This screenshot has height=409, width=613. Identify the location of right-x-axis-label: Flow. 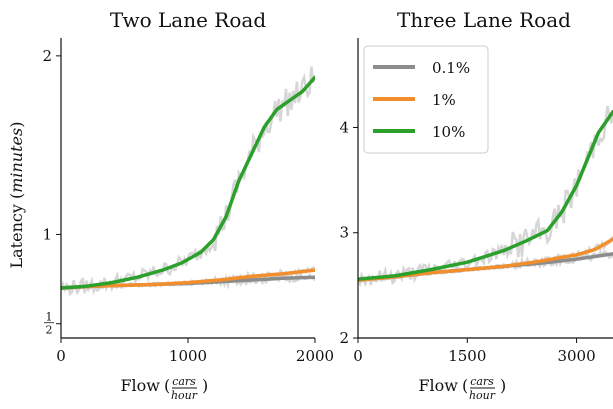
(438, 385).